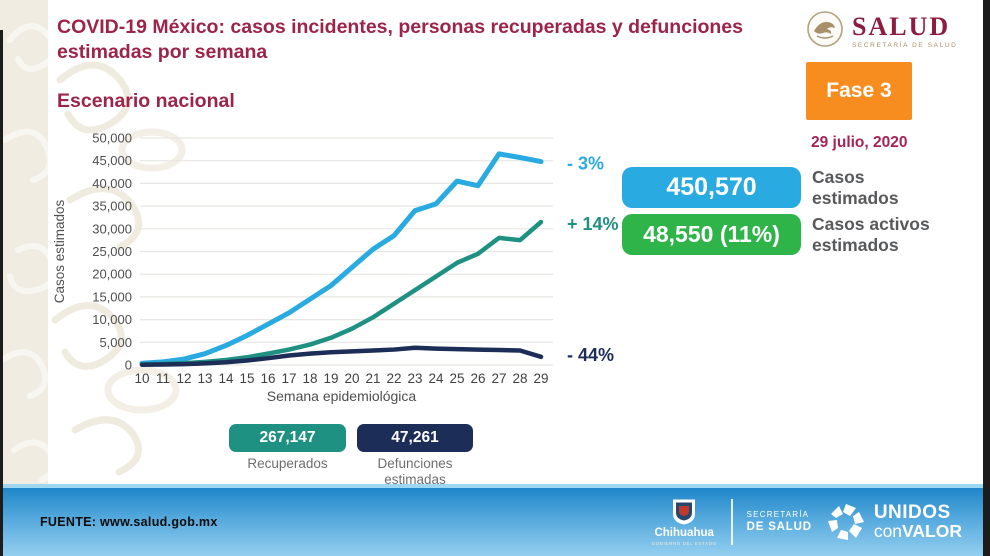 The height and width of the screenshot is (556, 990). What do you see at coordinates (1, 293) in the screenshot?
I see `left-border-bar` at bounding box center [1, 293].